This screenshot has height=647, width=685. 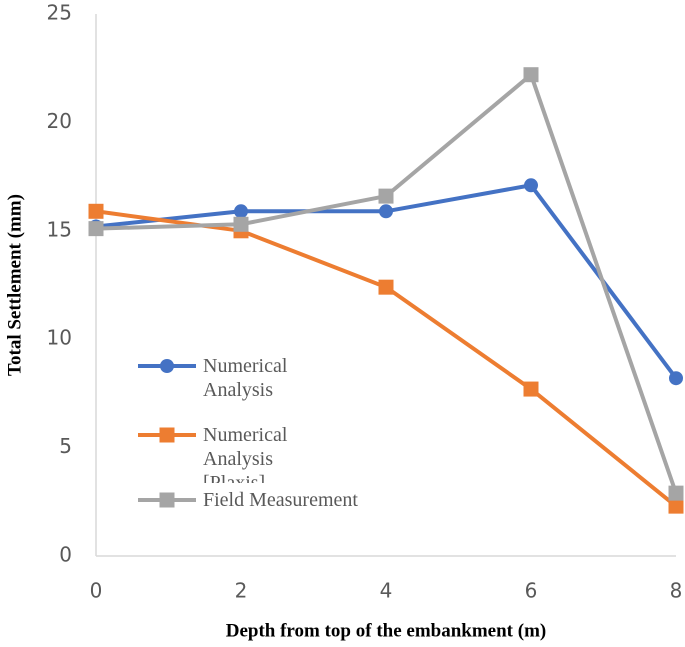 I want to click on y-axis-title: Total Settlement (mm), so click(x=14, y=285).